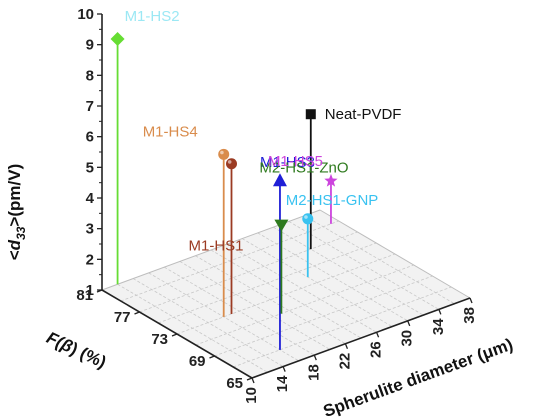 This screenshot has width=550, height=420. What do you see at coordinates (152, 16) in the screenshot?
I see `annotation-m1-hs2-1: M1-HS2` at bounding box center [152, 16].